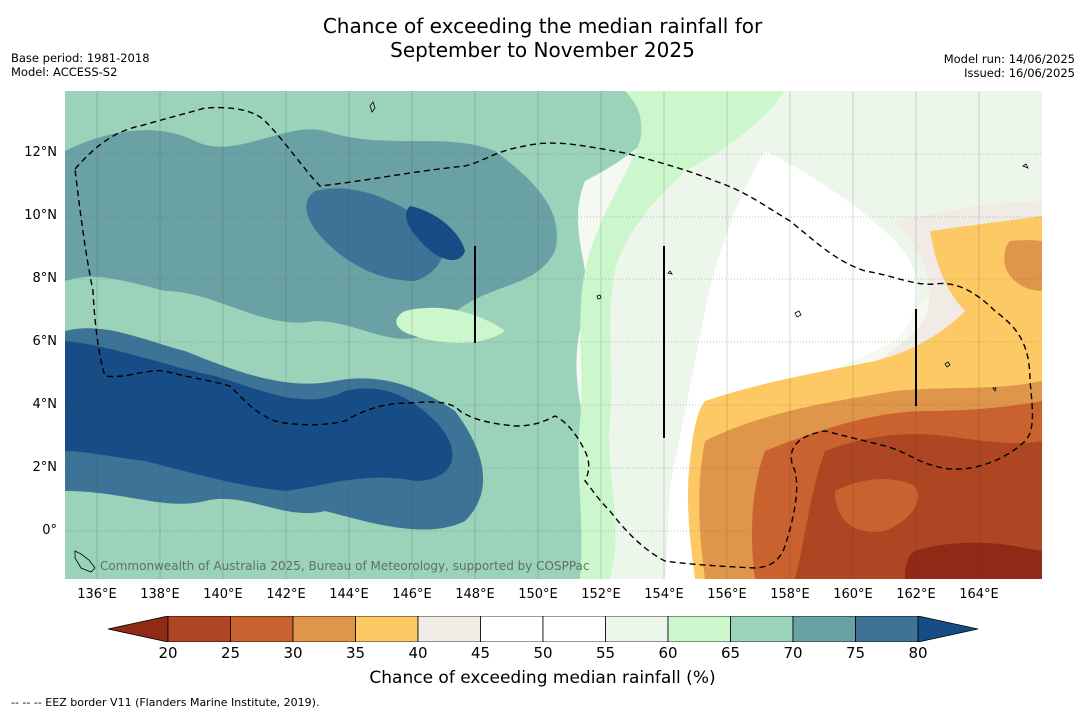 This screenshot has height=713, width=1085. Describe the element at coordinates (160, 594) in the screenshot. I see `lon-label: 138°E` at that location.